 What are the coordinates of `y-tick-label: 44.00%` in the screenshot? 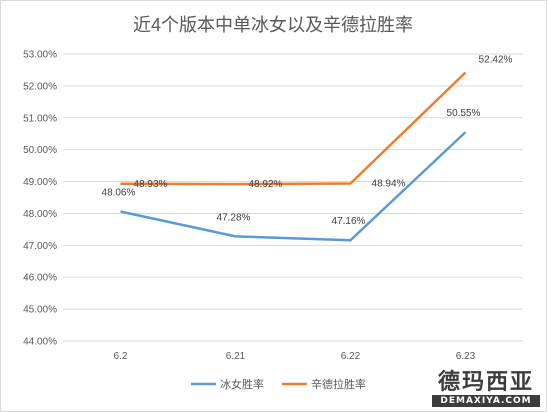 It's located at (40, 342).